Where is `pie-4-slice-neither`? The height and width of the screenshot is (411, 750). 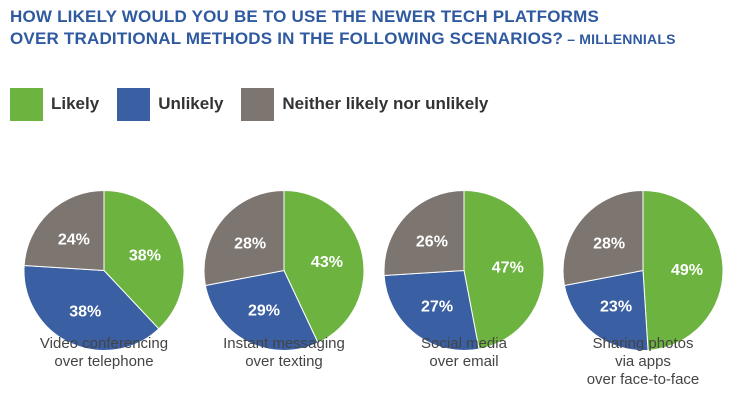
pie-4-slice-neither is located at coordinates (603, 238).